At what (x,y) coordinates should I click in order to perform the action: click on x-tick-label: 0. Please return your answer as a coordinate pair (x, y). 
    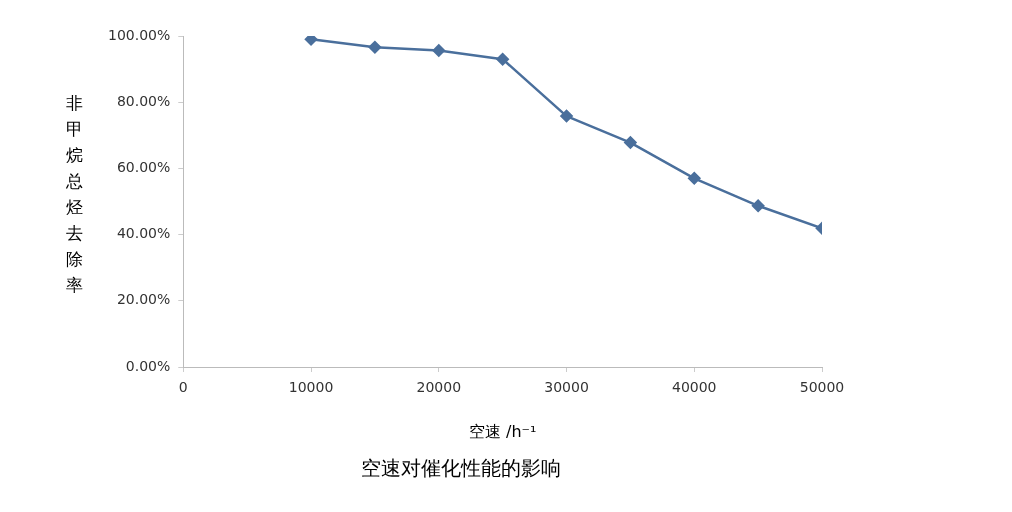
    Looking at the image, I should click on (183, 387).